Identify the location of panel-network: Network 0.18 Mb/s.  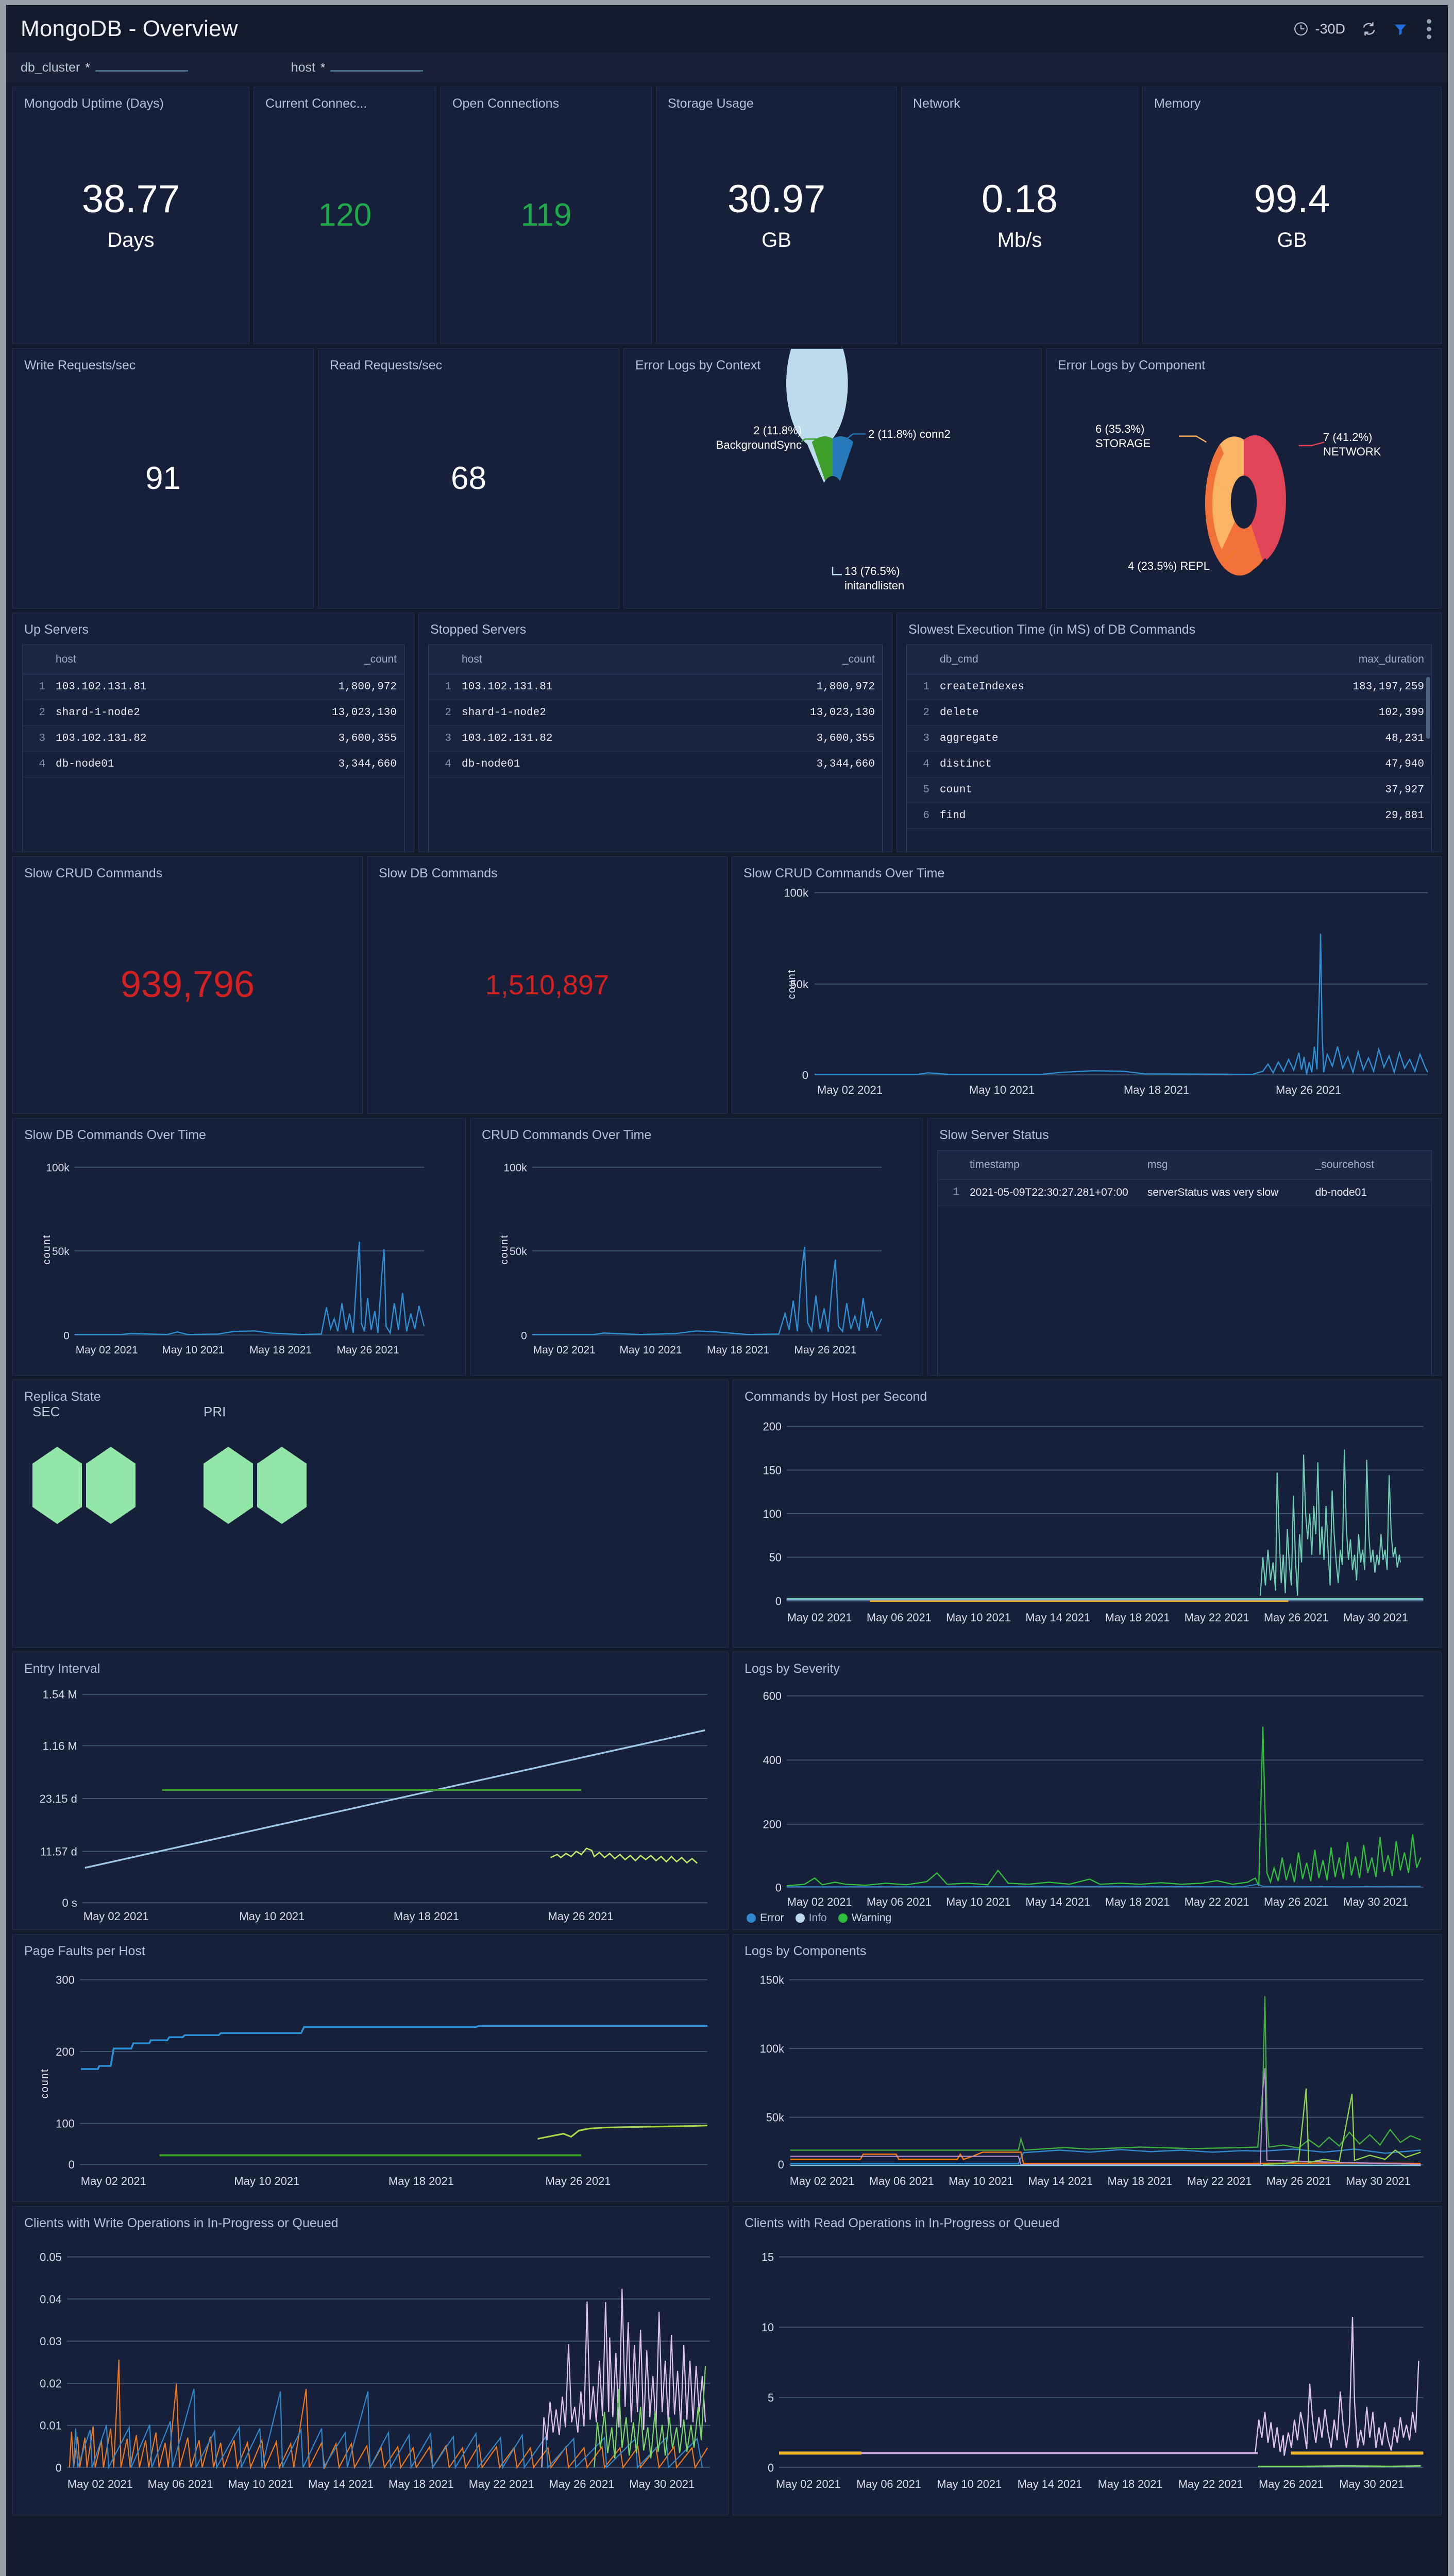
(1019, 215).